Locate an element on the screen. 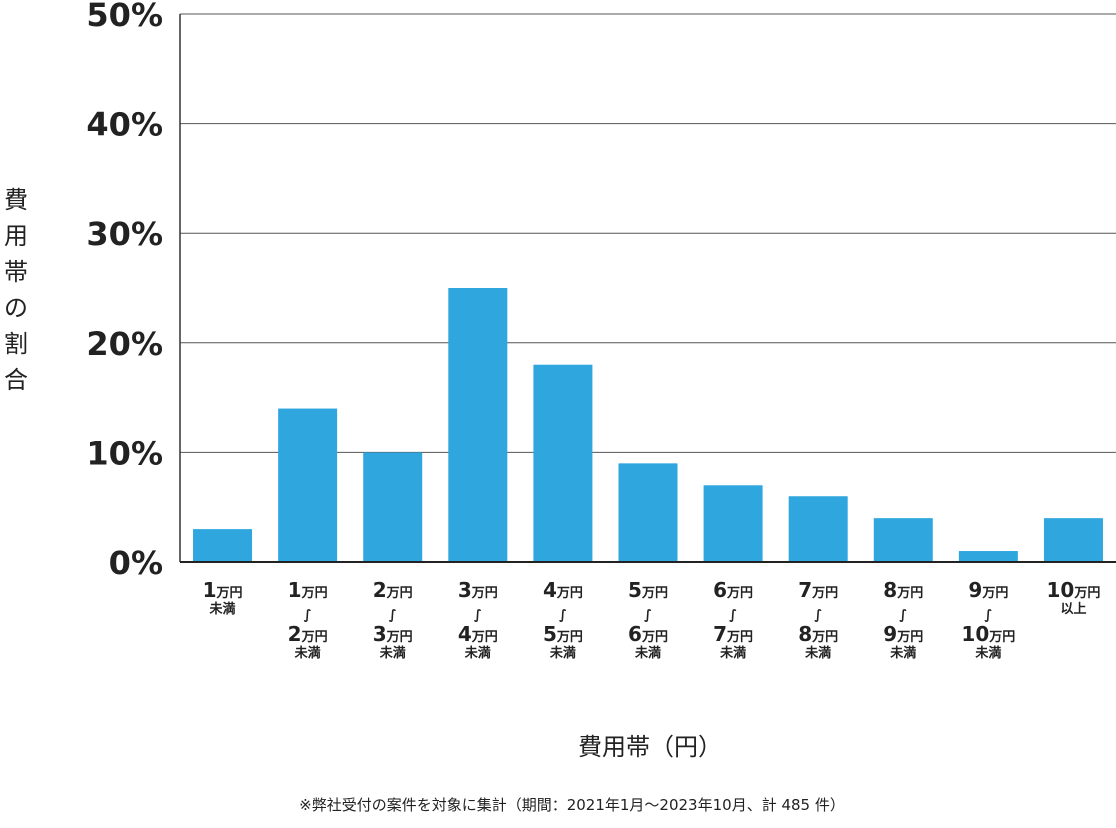 This screenshot has height=828, width=1116. y-axis-title: 費用帯の割合 is located at coordinates (16, 290).